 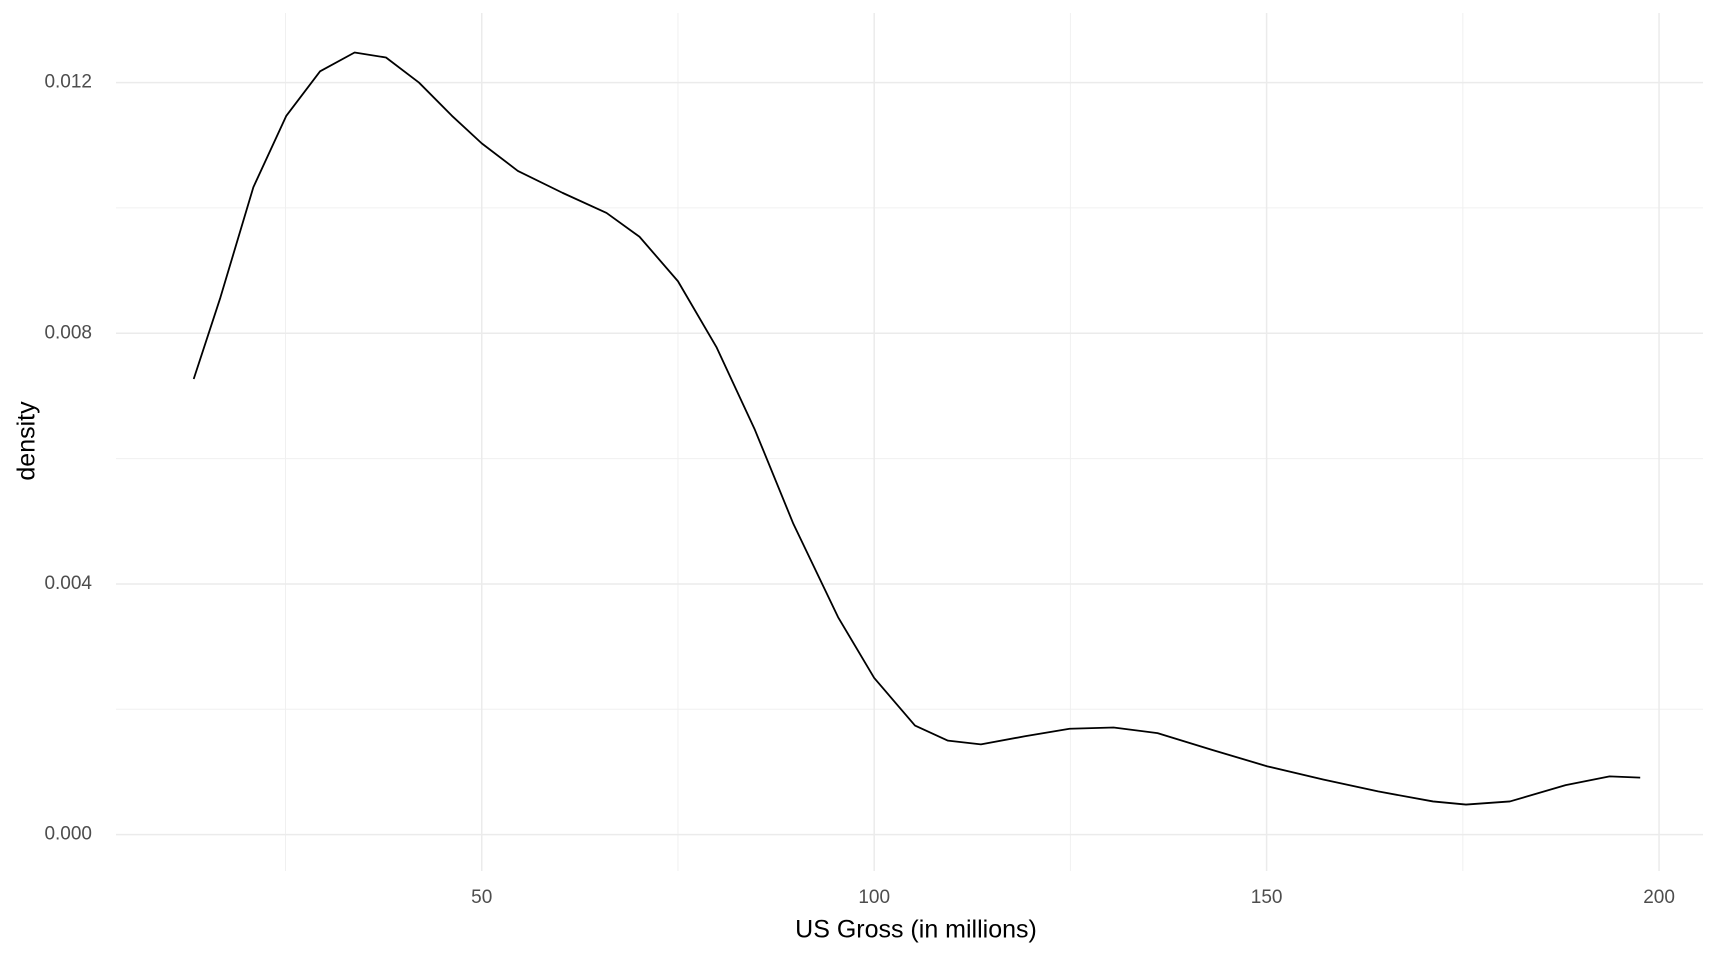 I want to click on y-axis-title: density, so click(x=27, y=441).